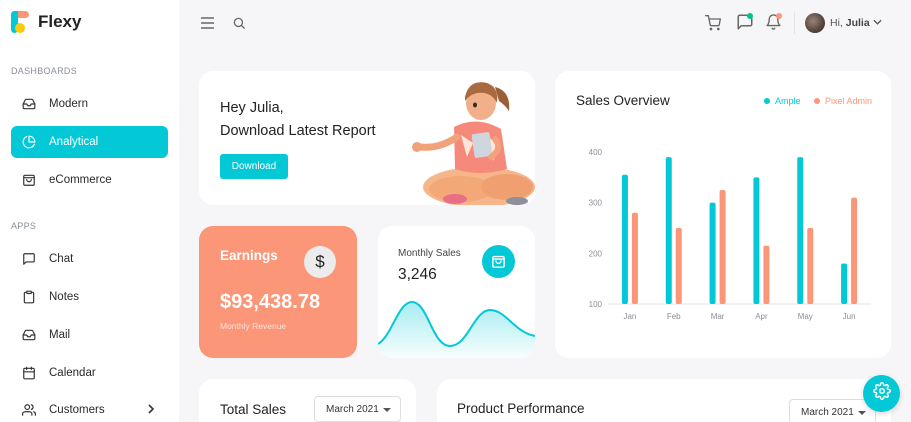 The image size is (911, 422). Describe the element at coordinates (307, 400) in the screenshot. I see `total-sales-card: Total Sales March 2021` at that location.